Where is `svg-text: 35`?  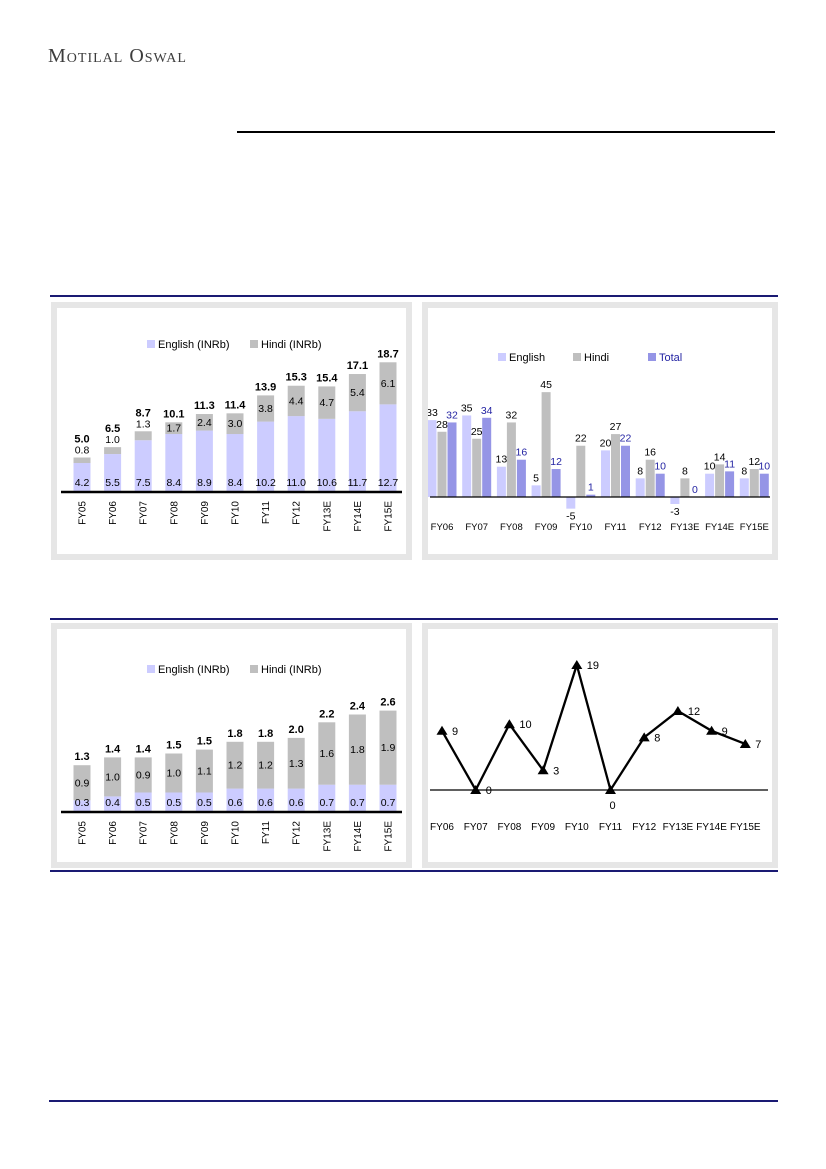
svg-text: 35 is located at coordinates (467, 408).